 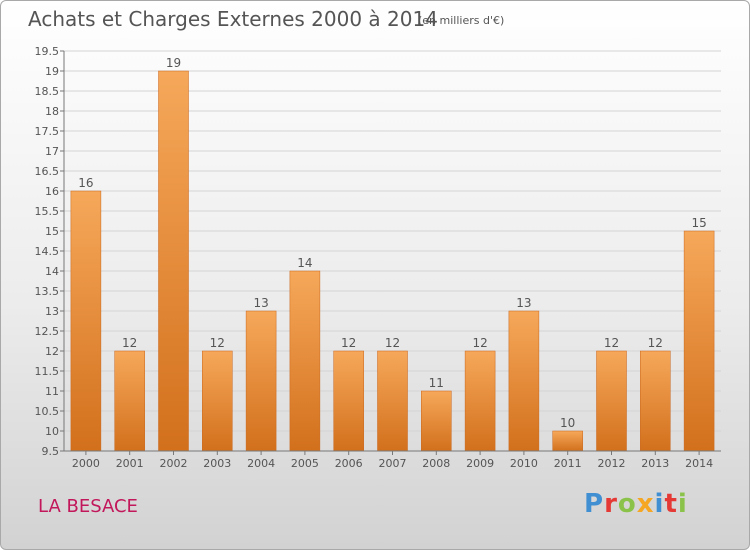 I want to click on x-tick-label: 2002, so click(x=174, y=463).